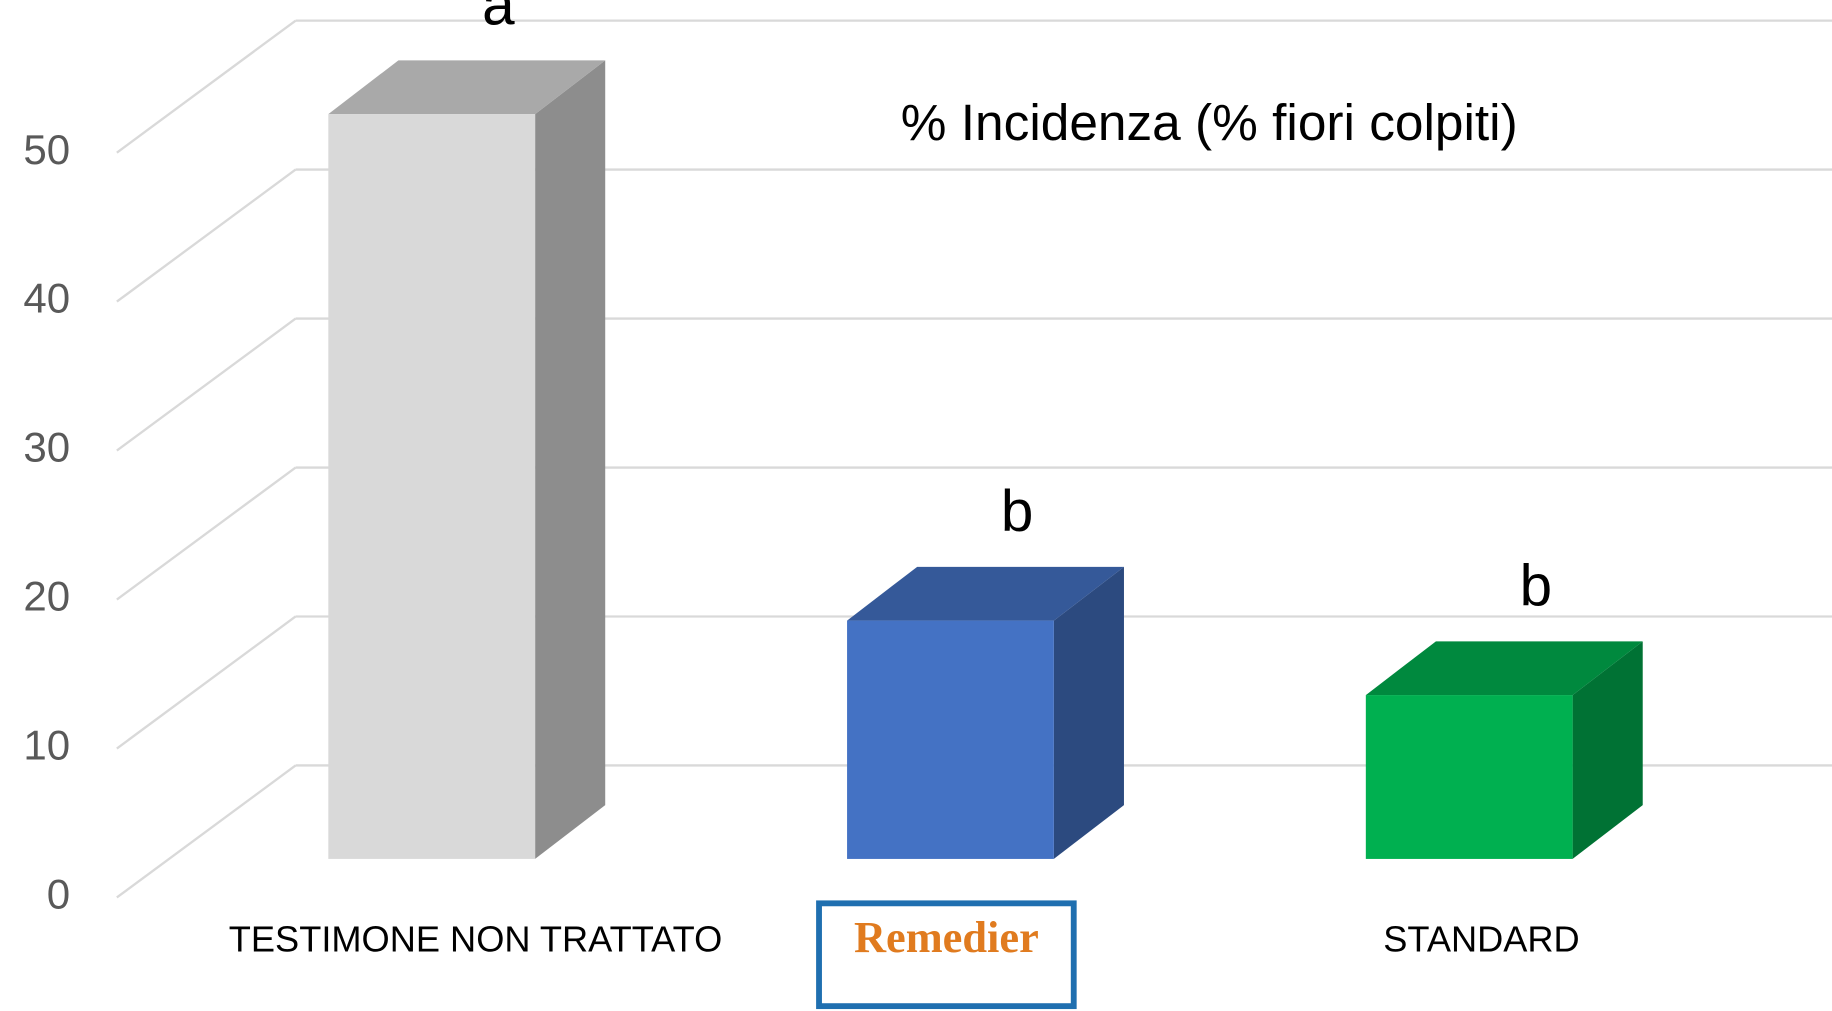 This screenshot has height=1011, width=1832. Describe the element at coordinates (1481, 938) in the screenshot. I see `x-tick-label: STANDARD` at that location.